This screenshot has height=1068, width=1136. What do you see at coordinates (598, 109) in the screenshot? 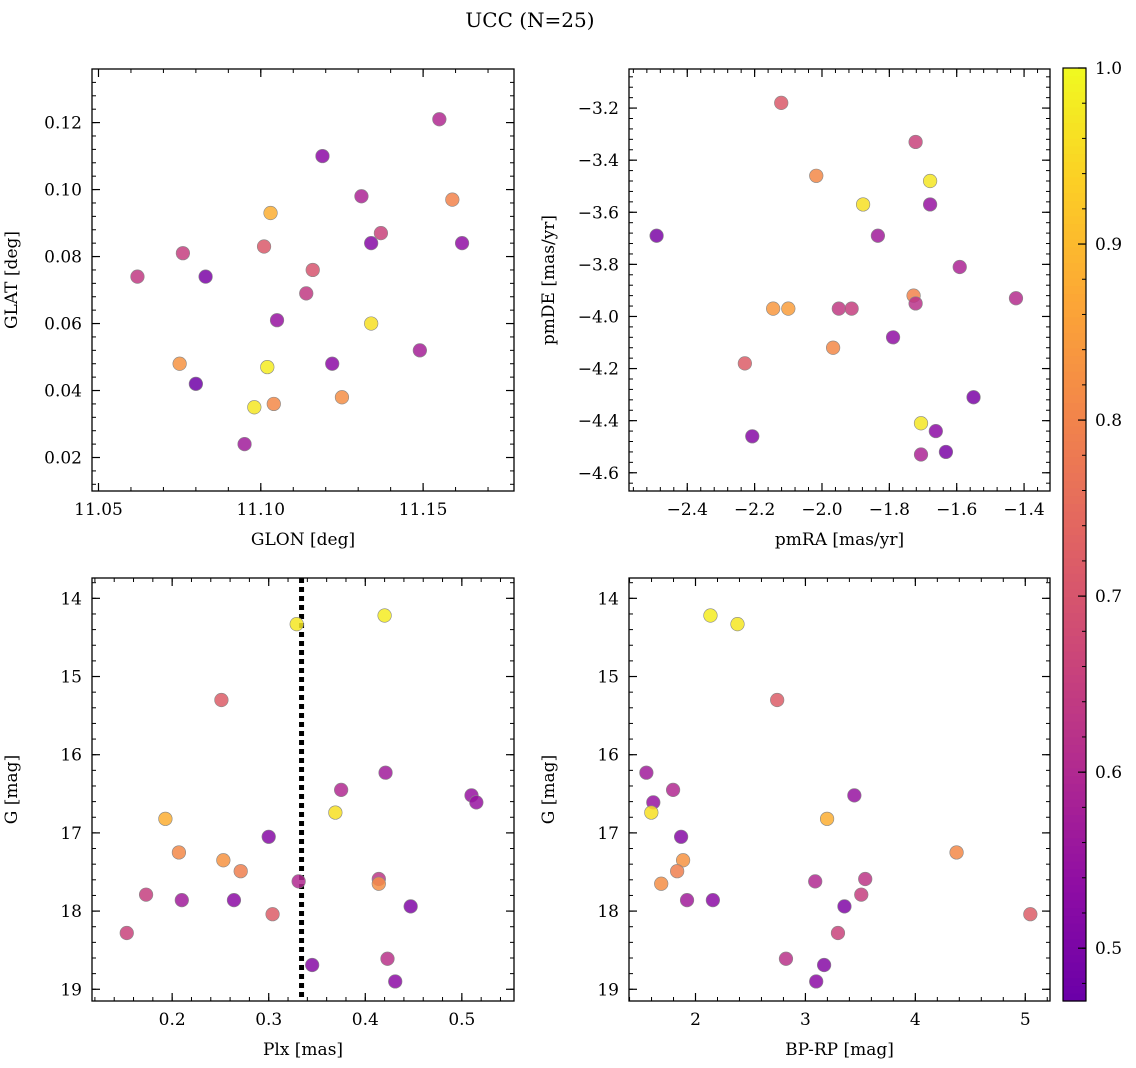
I see `y-tick-label: −3.2` at bounding box center [598, 109].